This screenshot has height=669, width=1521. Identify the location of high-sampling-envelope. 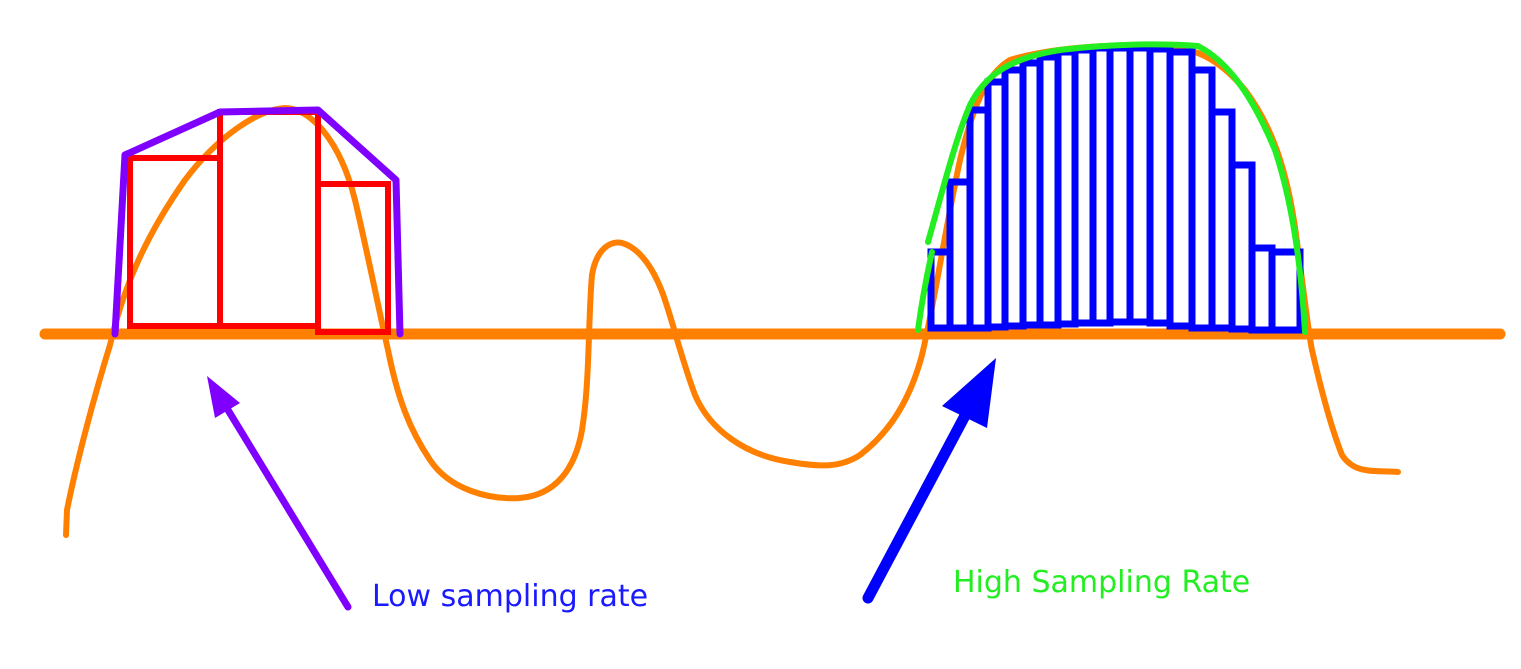
(1111, 188).